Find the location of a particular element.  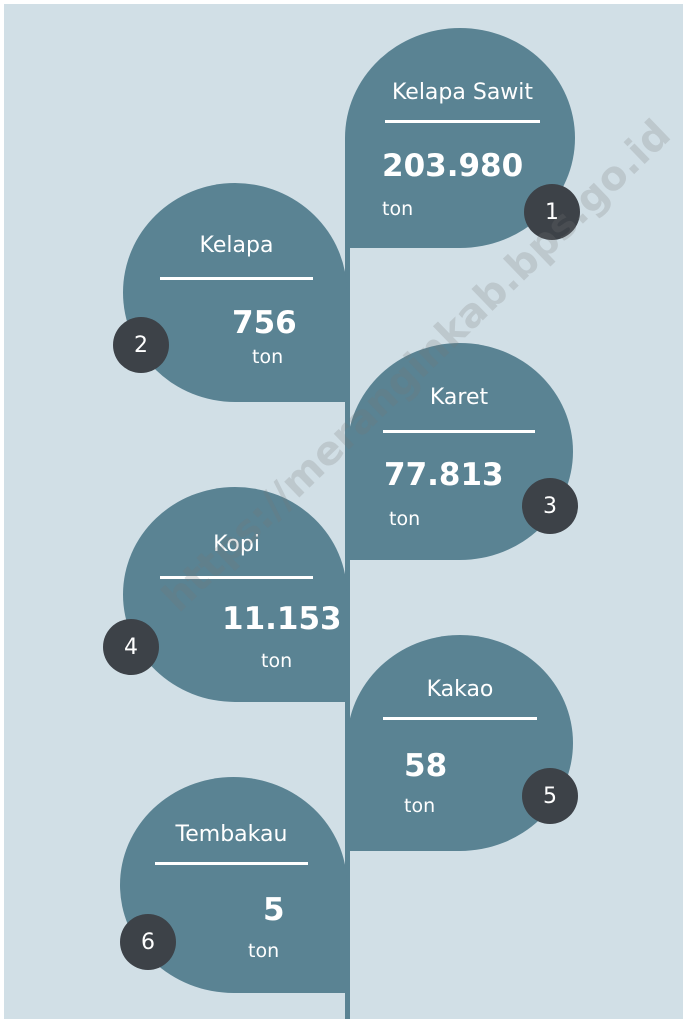

leaf: Karet 77.813 ton is located at coordinates (460, 451).